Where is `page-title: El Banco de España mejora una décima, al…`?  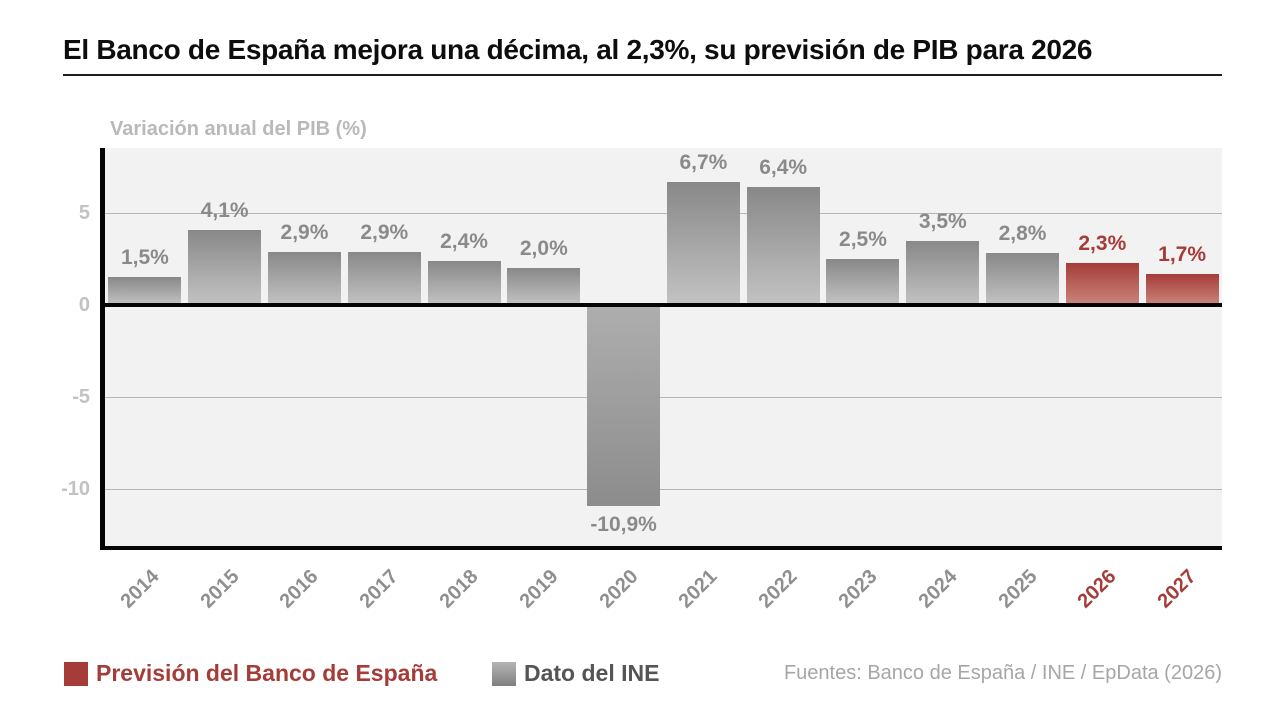 page-title: El Banco de España mejora una décima, al… is located at coordinates (578, 49).